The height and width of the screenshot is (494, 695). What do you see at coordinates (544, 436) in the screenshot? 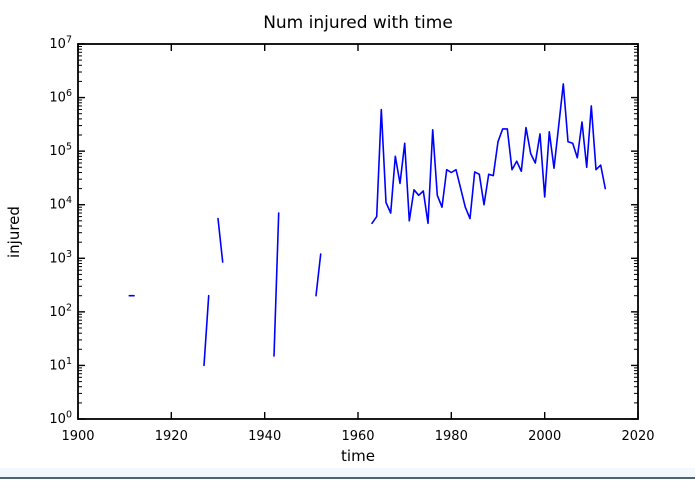
I see `x-tick-label: 2000` at bounding box center [544, 436].